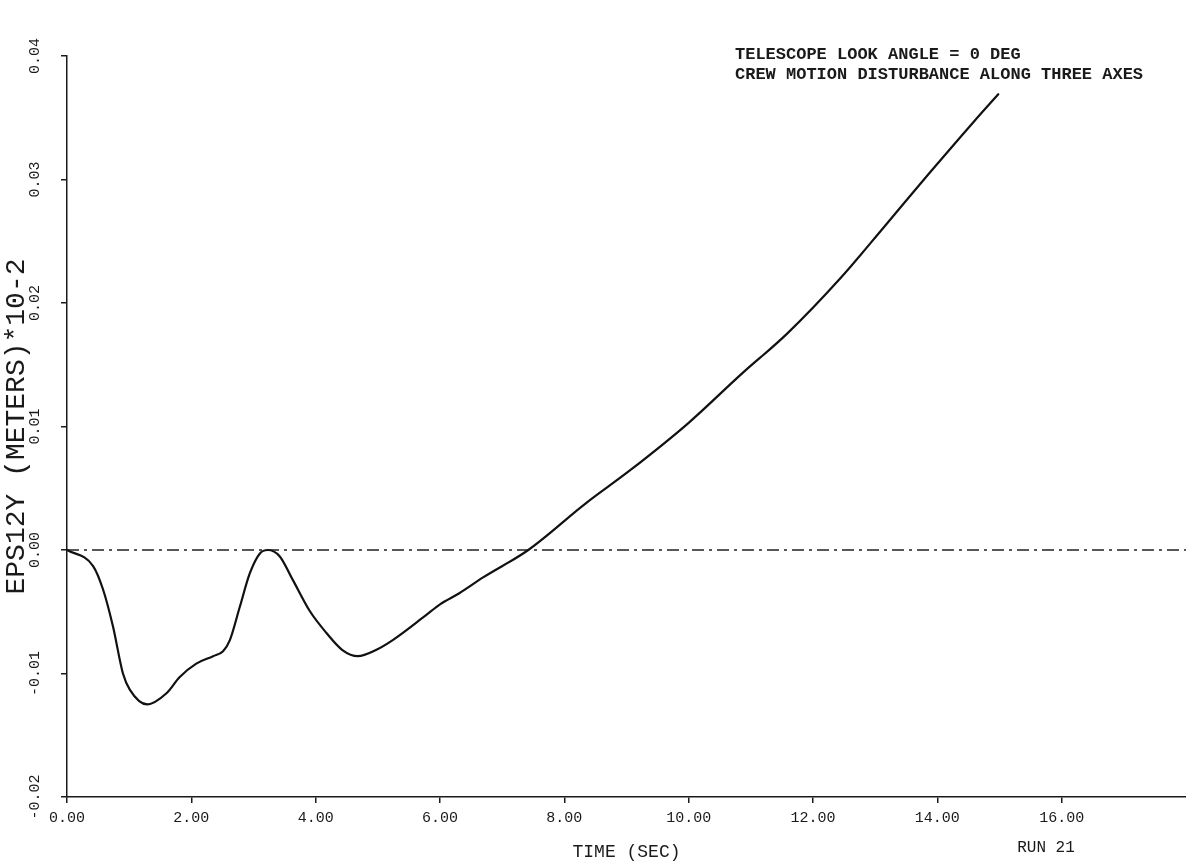  Describe the element at coordinates (813, 818) in the screenshot. I see `x-tick-label: 12.00` at that location.